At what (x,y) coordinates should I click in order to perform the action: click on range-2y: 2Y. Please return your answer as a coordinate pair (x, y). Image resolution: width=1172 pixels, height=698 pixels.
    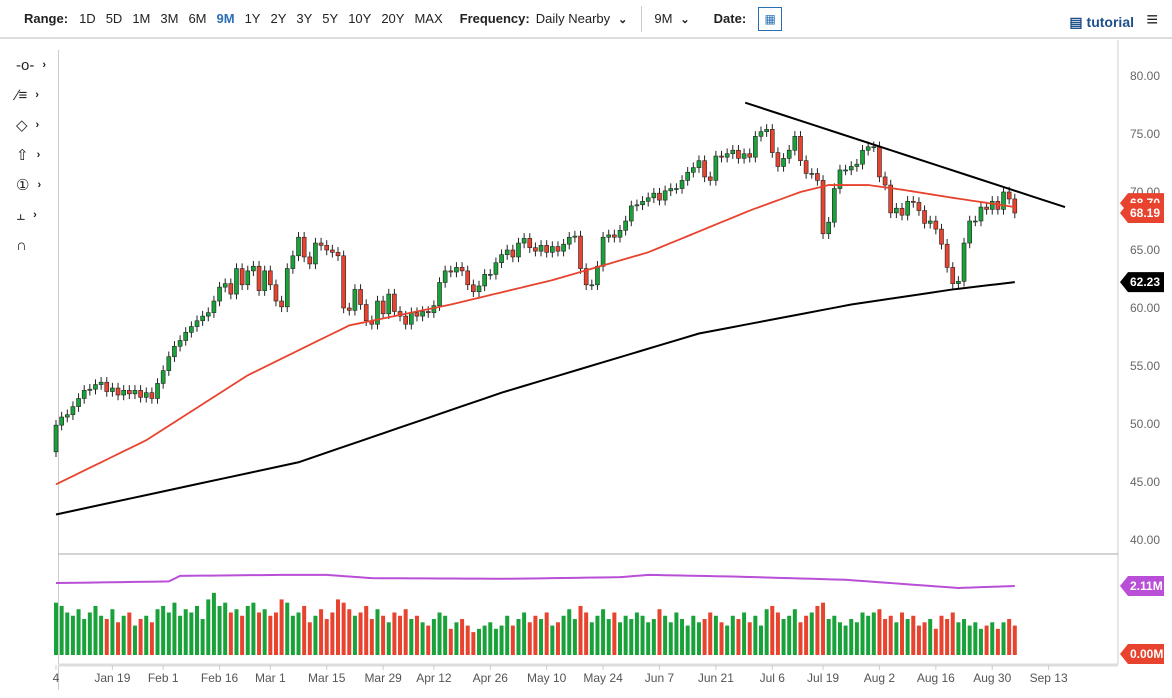
    Looking at the image, I should click on (278, 18).